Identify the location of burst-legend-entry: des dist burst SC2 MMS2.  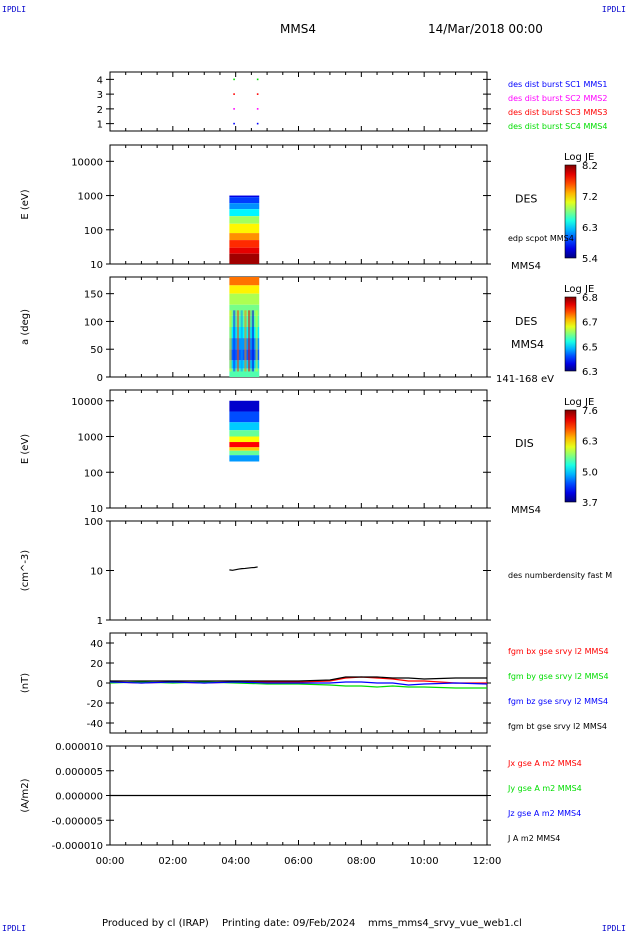
(557, 98).